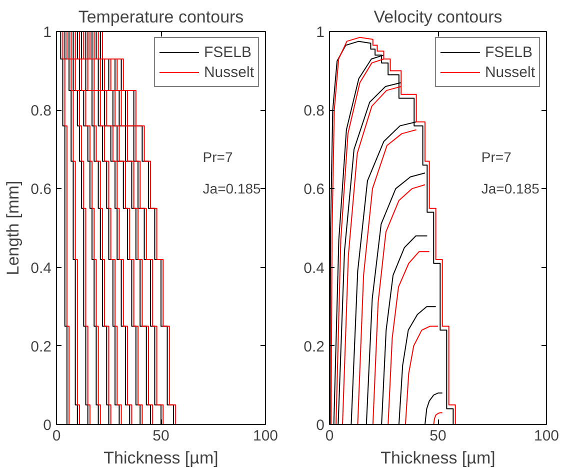 Image resolution: width=563 pixels, height=476 pixels. What do you see at coordinates (438, 17) in the screenshot?
I see `chart-title: Velocity contours` at bounding box center [438, 17].